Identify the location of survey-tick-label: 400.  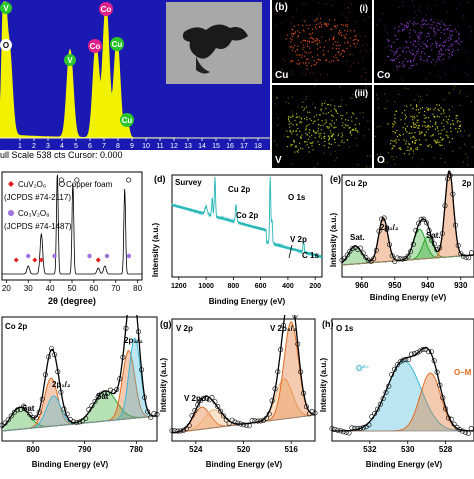
(288, 286).